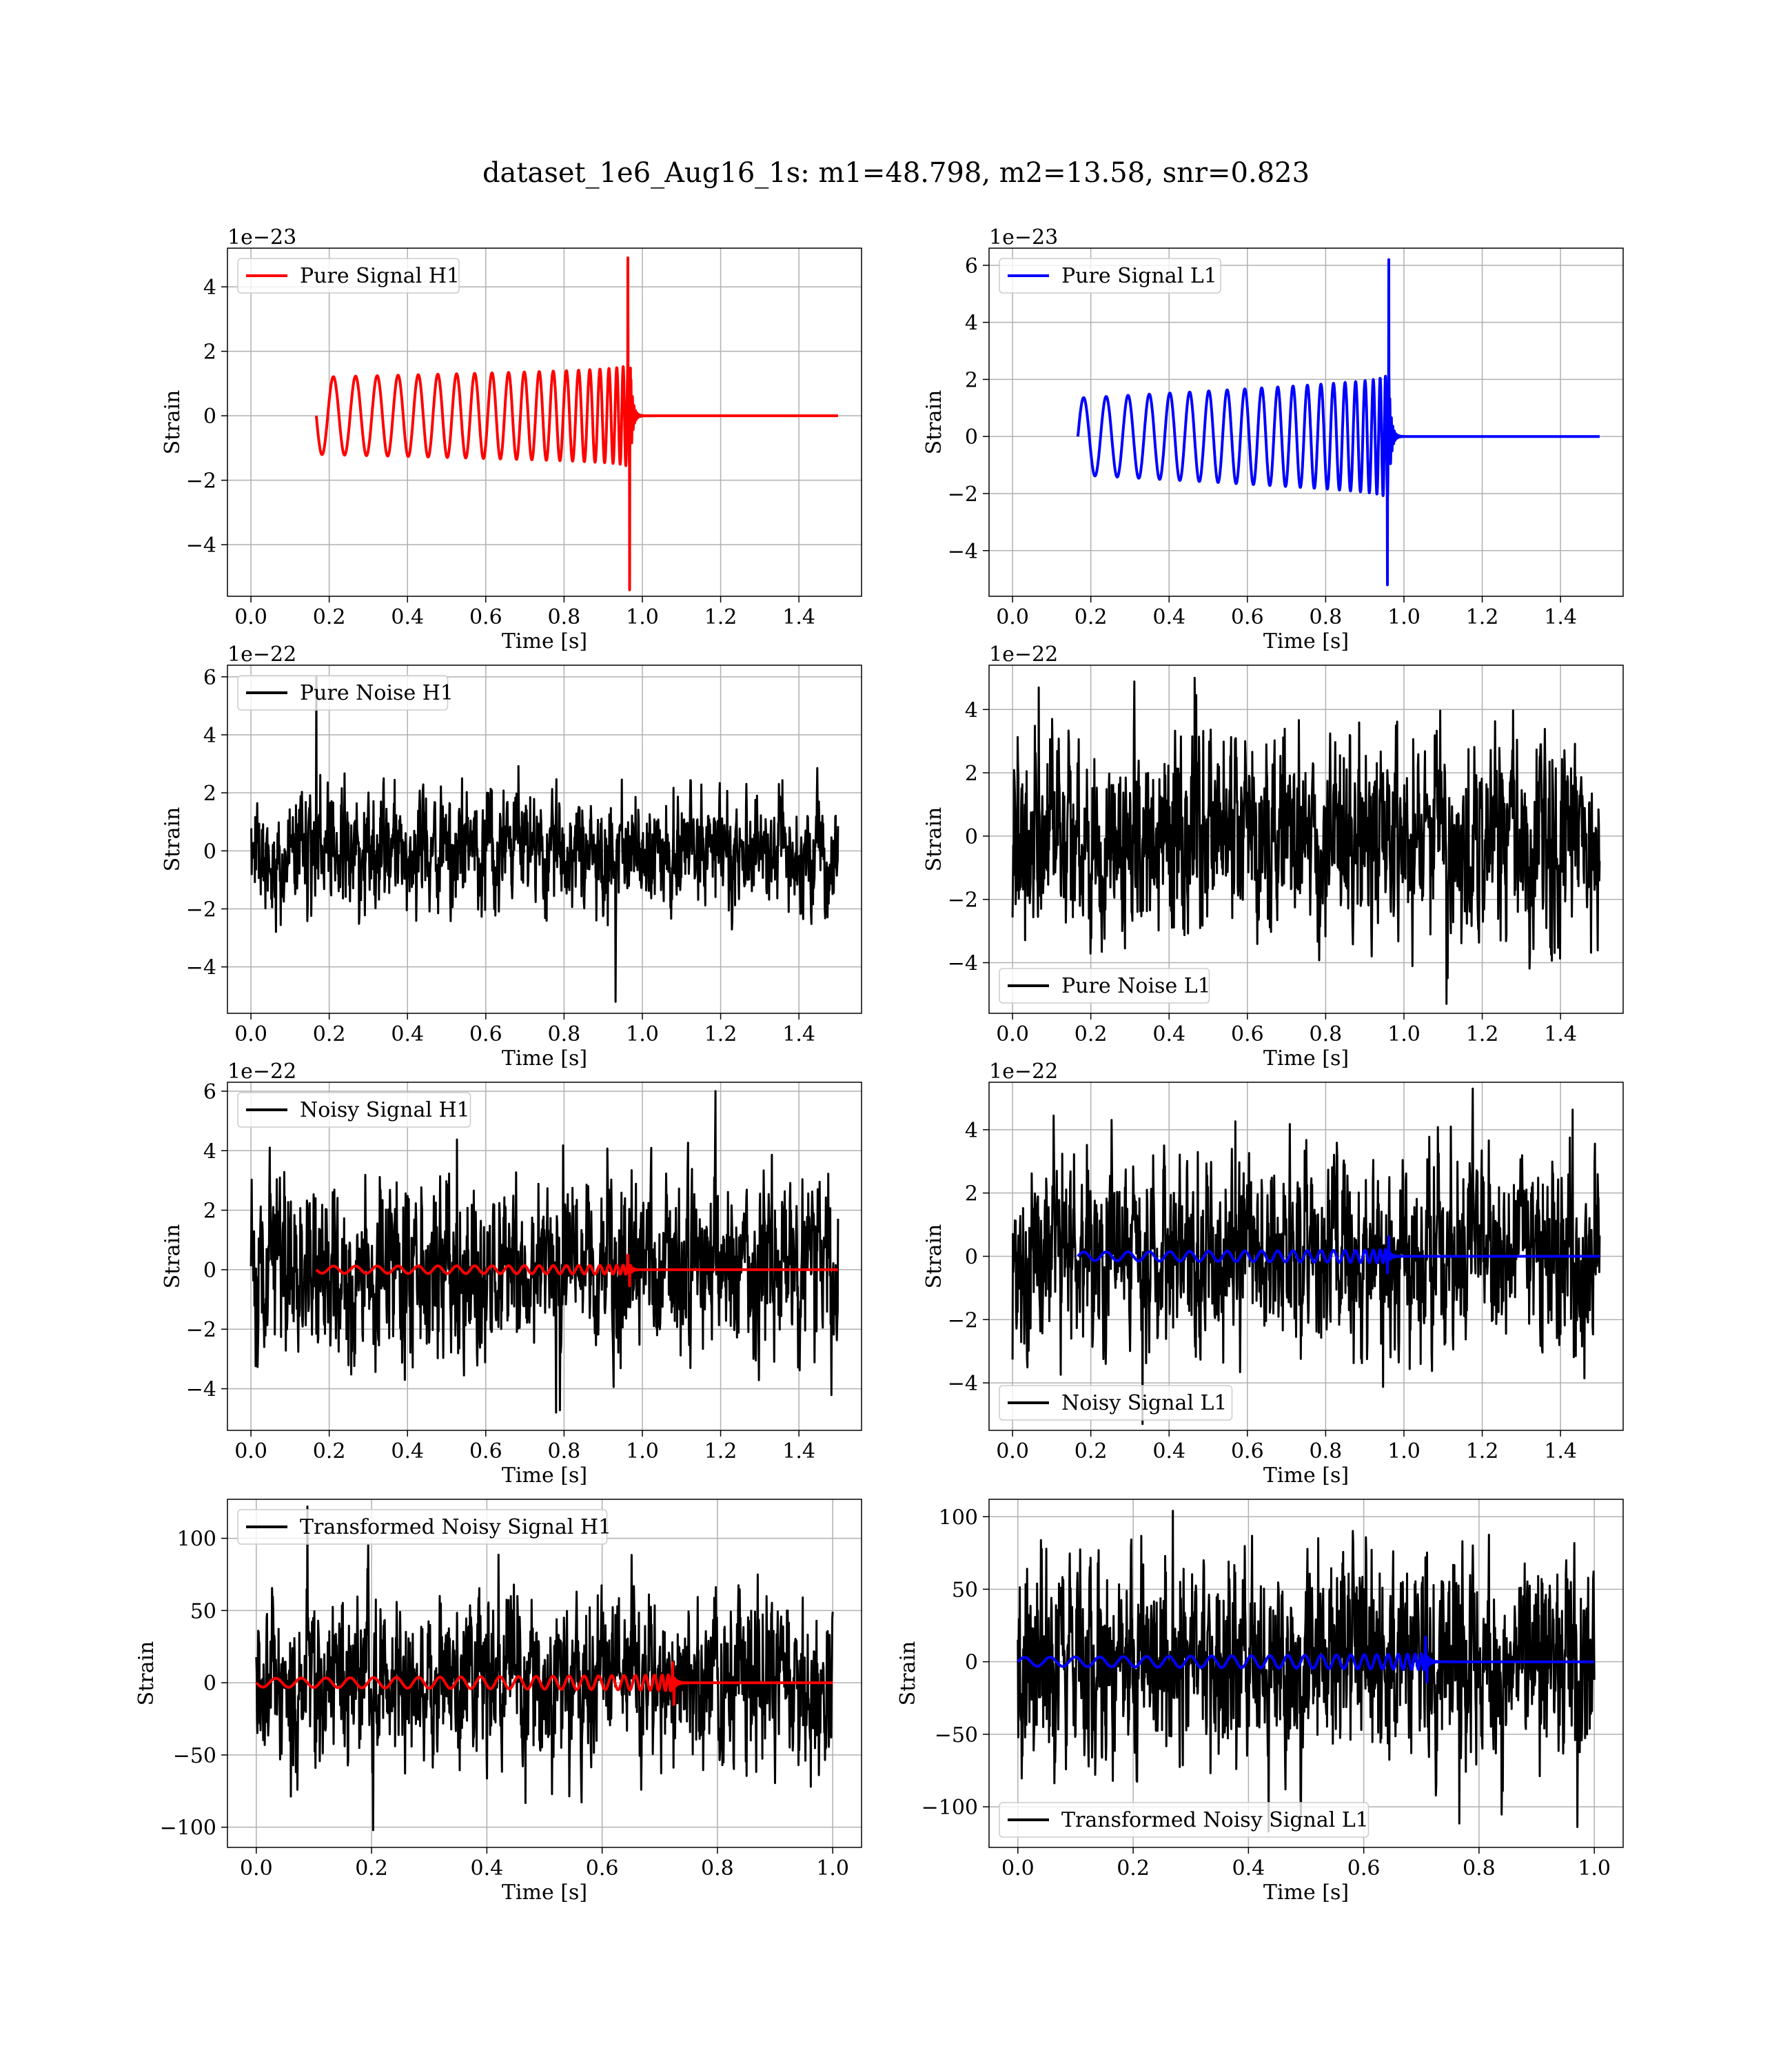  I want to click on legend: Transformed Noisy Signal L1, so click(1184, 1820).